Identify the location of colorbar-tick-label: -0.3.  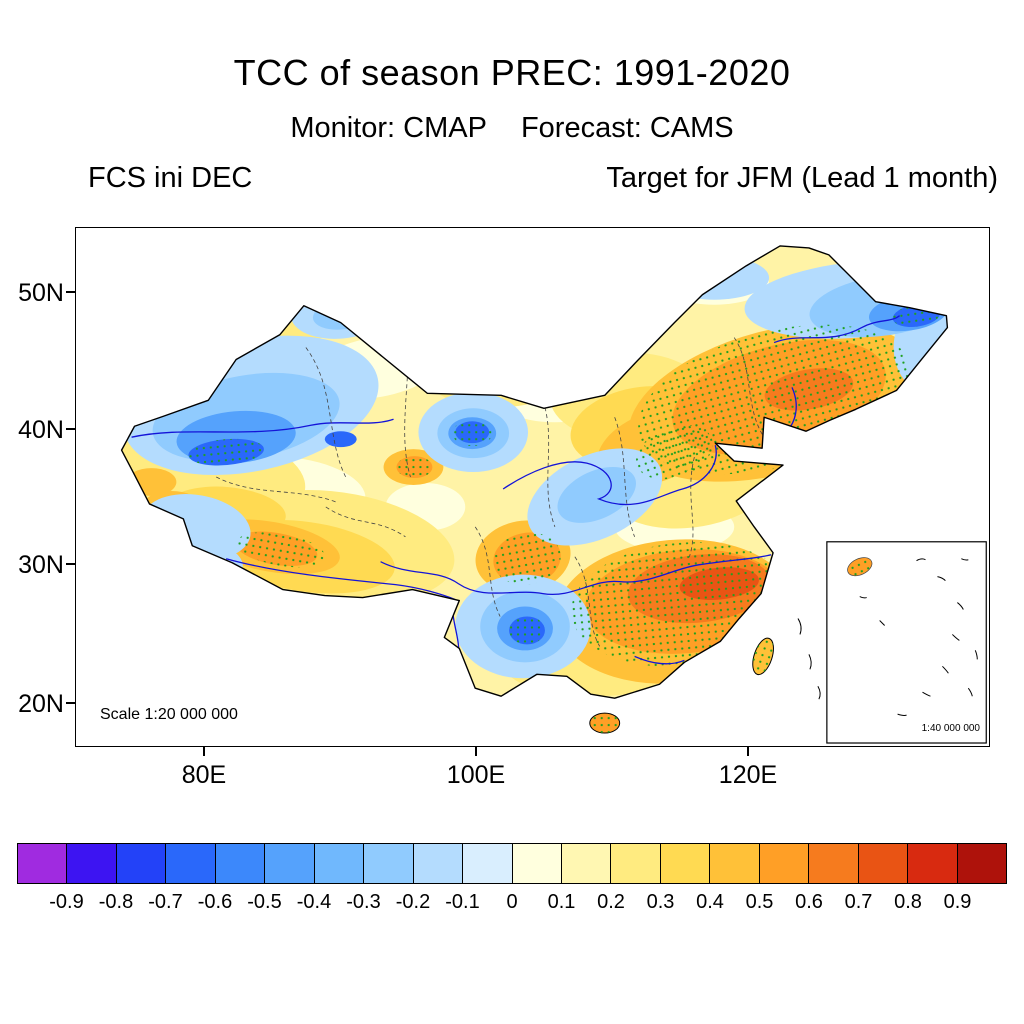
(363, 902).